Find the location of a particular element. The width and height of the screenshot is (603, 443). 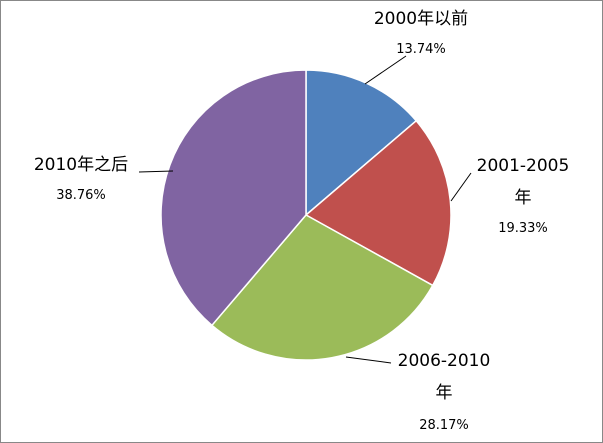

slice-label: 2001-2005年 is located at coordinates (523, 182).